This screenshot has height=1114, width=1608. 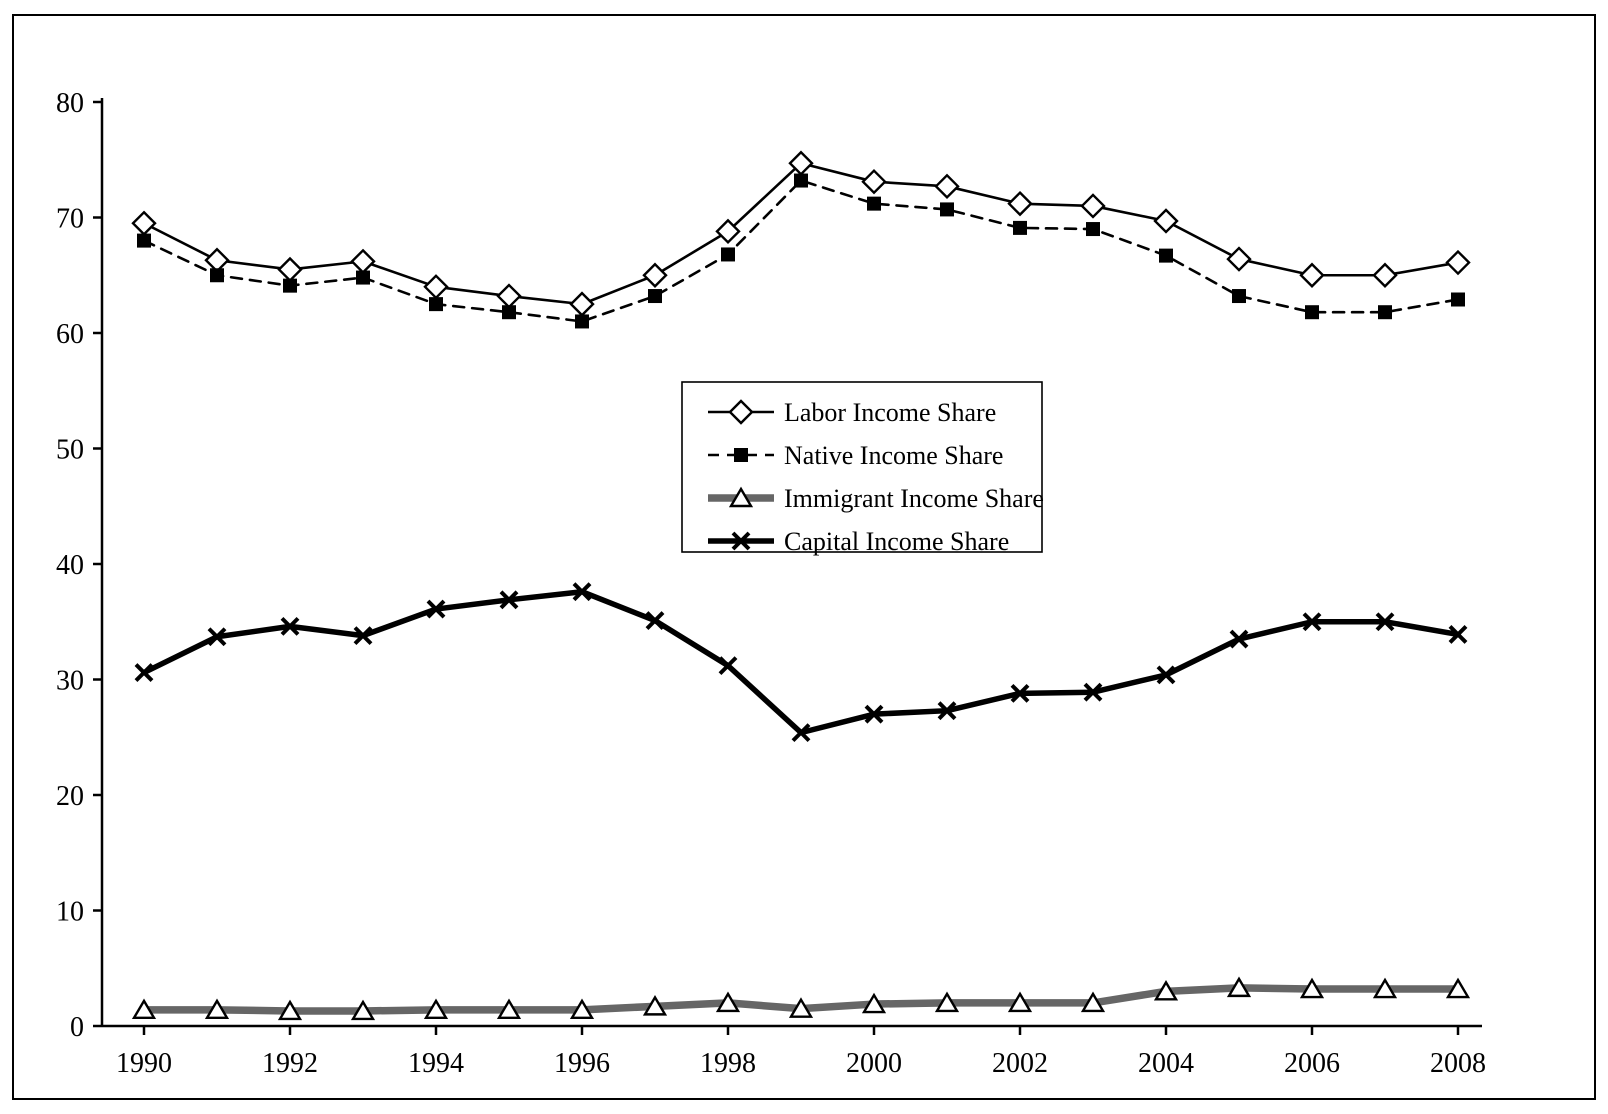 What do you see at coordinates (70, 334) in the screenshot?
I see `y-tick-label: 60` at bounding box center [70, 334].